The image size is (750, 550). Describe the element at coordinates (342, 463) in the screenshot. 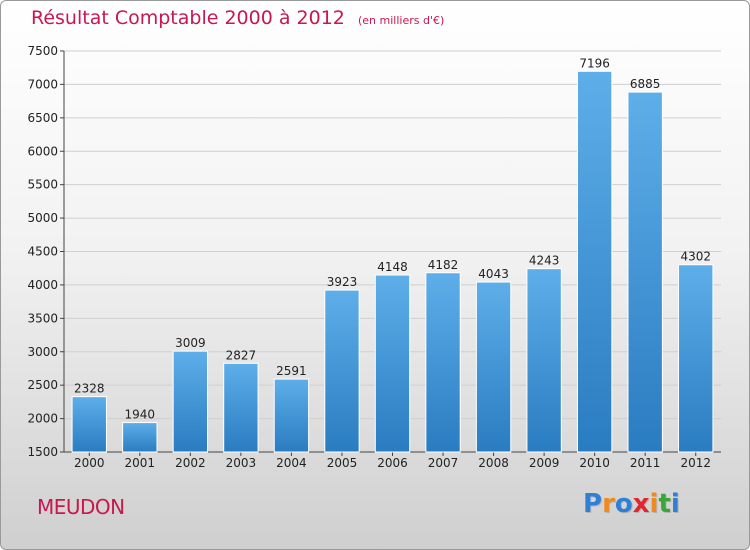

I see `x-tick-label: 2005` at that location.